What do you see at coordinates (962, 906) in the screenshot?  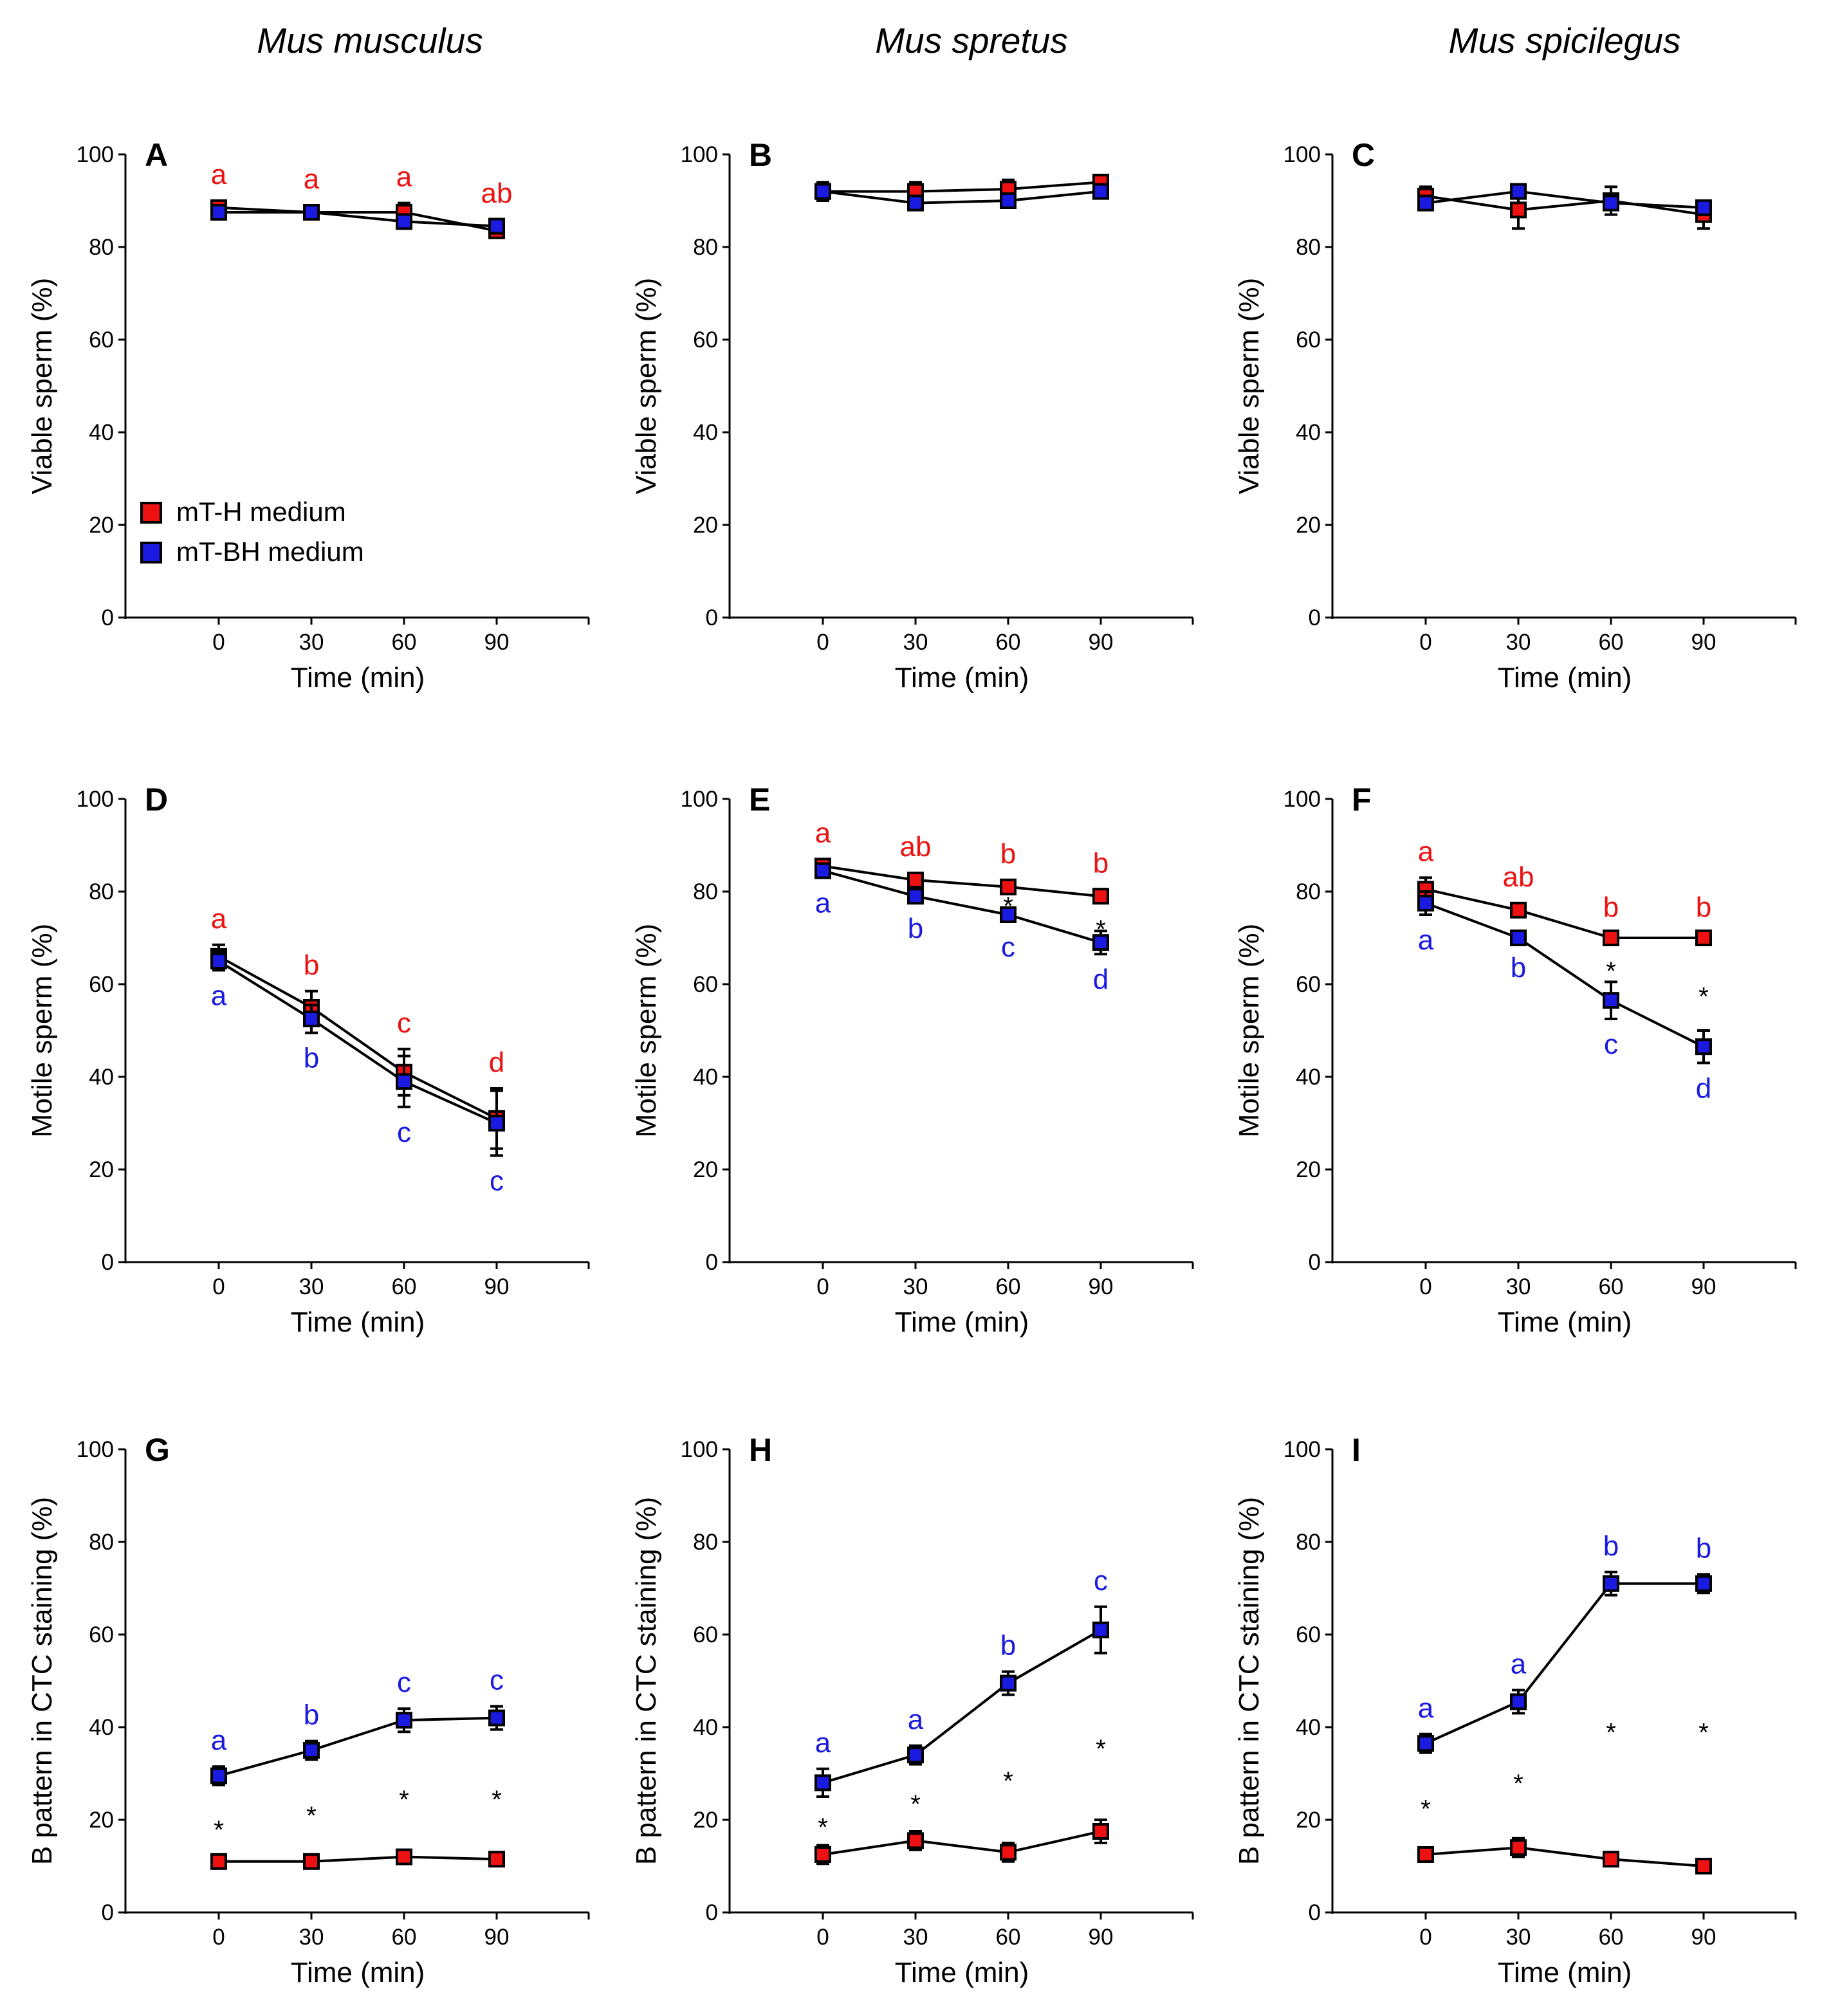 I see `series-line-mtbh-e` at bounding box center [962, 906].